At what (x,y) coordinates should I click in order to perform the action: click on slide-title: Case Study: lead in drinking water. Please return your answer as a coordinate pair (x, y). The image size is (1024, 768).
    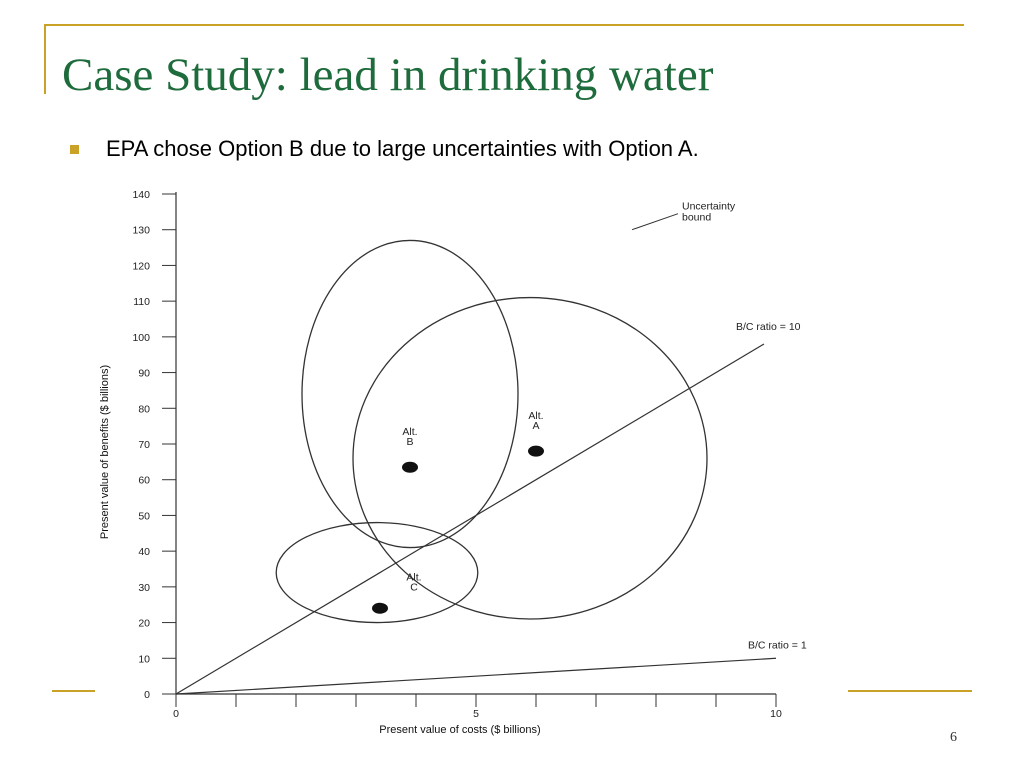
    Looking at the image, I should click on (388, 75).